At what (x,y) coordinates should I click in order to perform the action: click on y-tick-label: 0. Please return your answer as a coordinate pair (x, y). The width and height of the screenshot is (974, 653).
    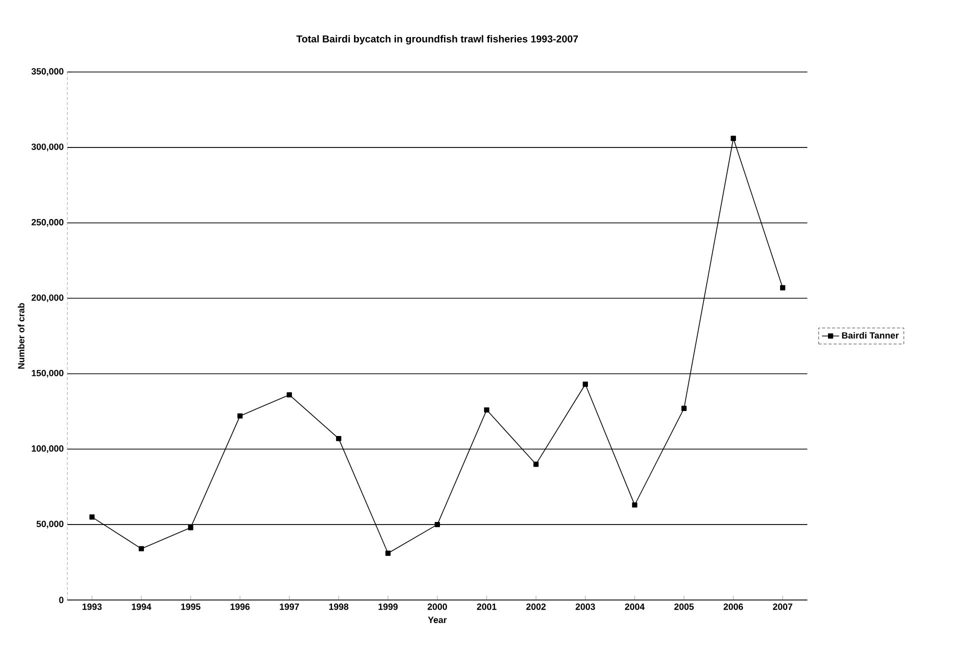
    Looking at the image, I should click on (61, 600).